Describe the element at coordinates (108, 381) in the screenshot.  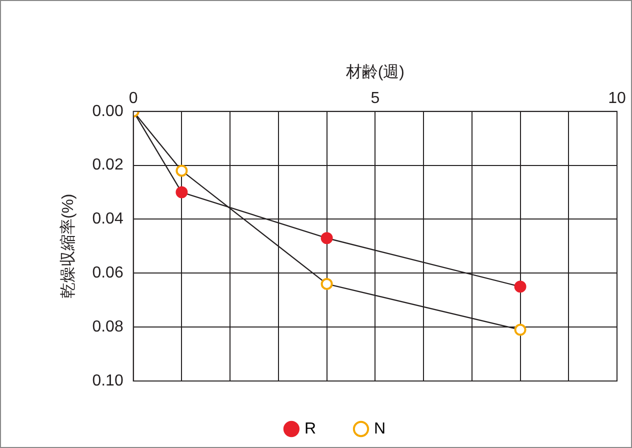
I see `y-tick-label: 0.10` at that location.